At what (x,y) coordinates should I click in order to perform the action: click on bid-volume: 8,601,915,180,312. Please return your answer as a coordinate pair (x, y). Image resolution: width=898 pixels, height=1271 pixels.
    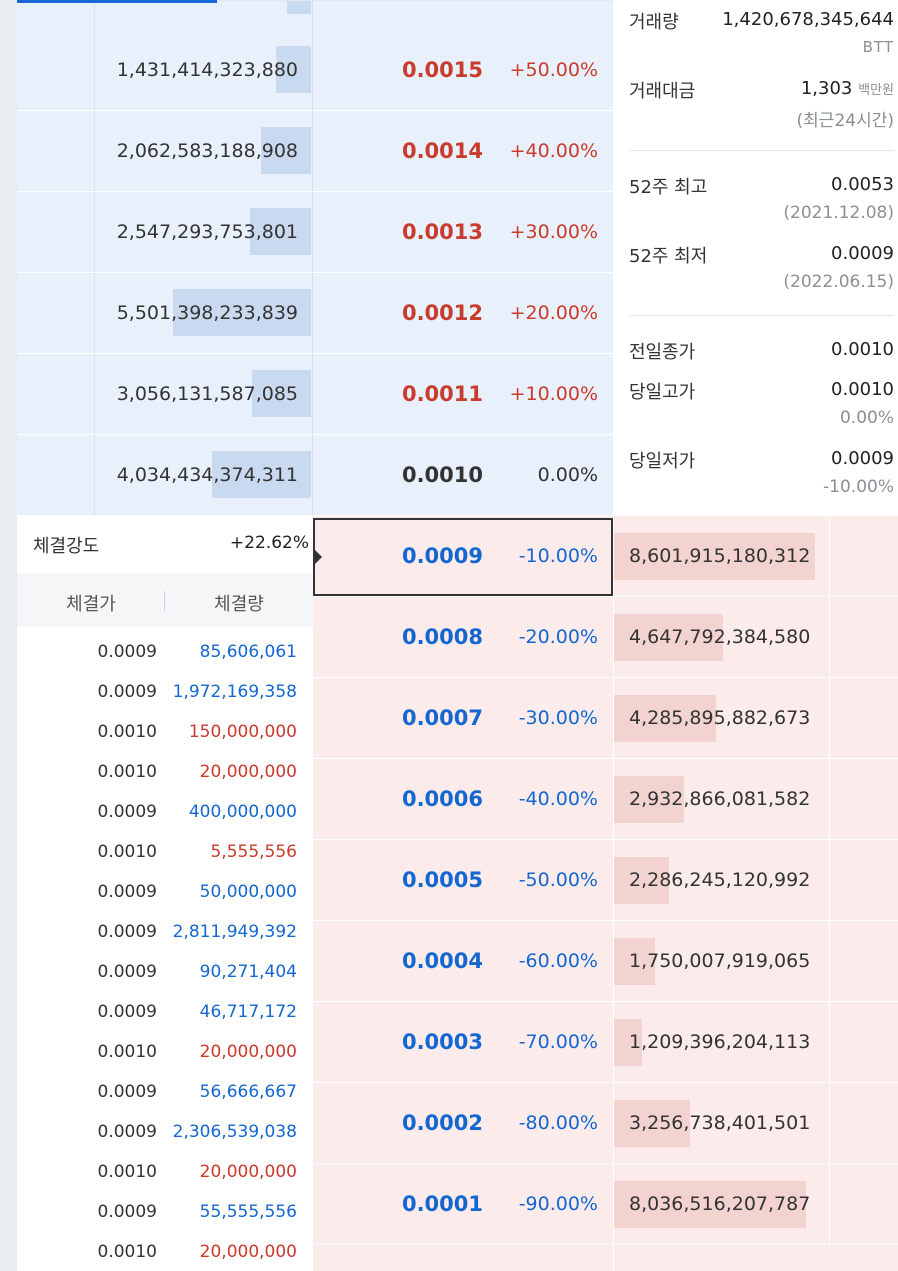
    Looking at the image, I should click on (720, 556).